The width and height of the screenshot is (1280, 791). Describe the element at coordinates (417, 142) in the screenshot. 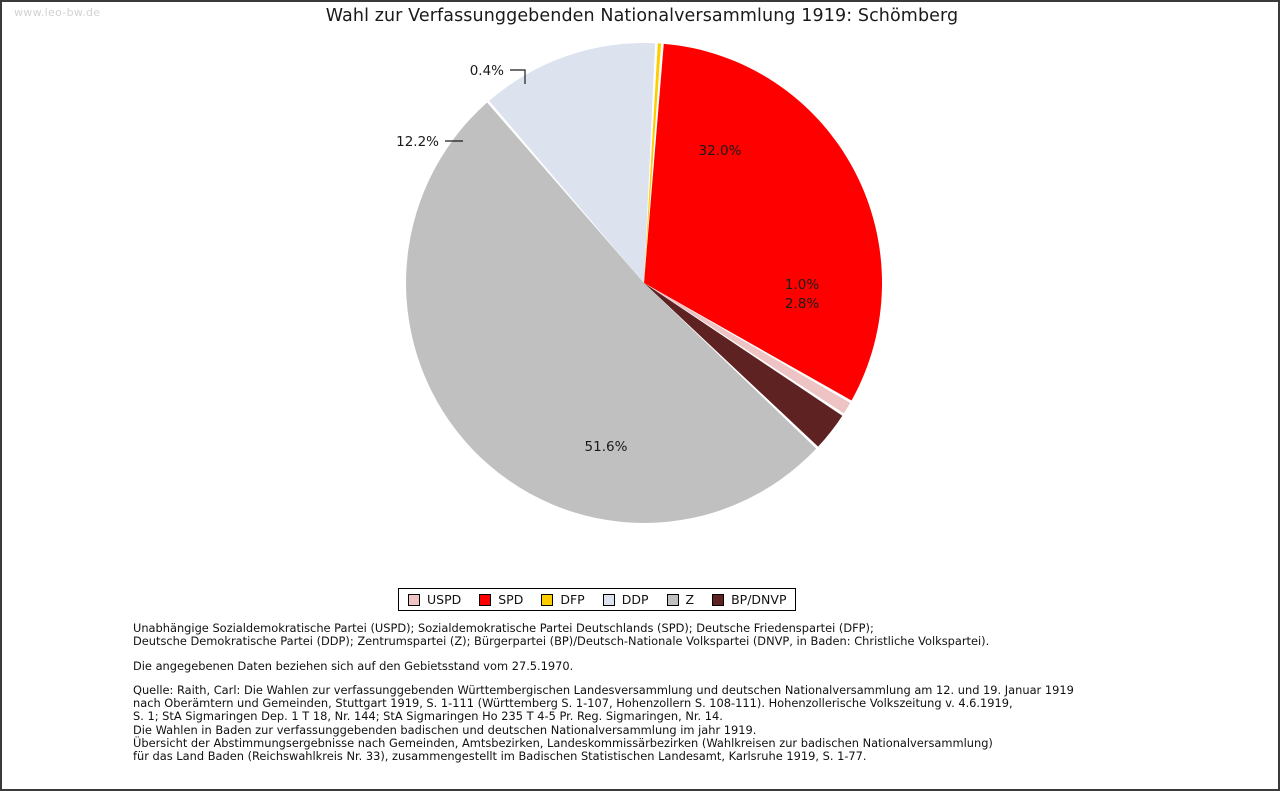

I see `slice-label-ddp: 12.2%` at that location.